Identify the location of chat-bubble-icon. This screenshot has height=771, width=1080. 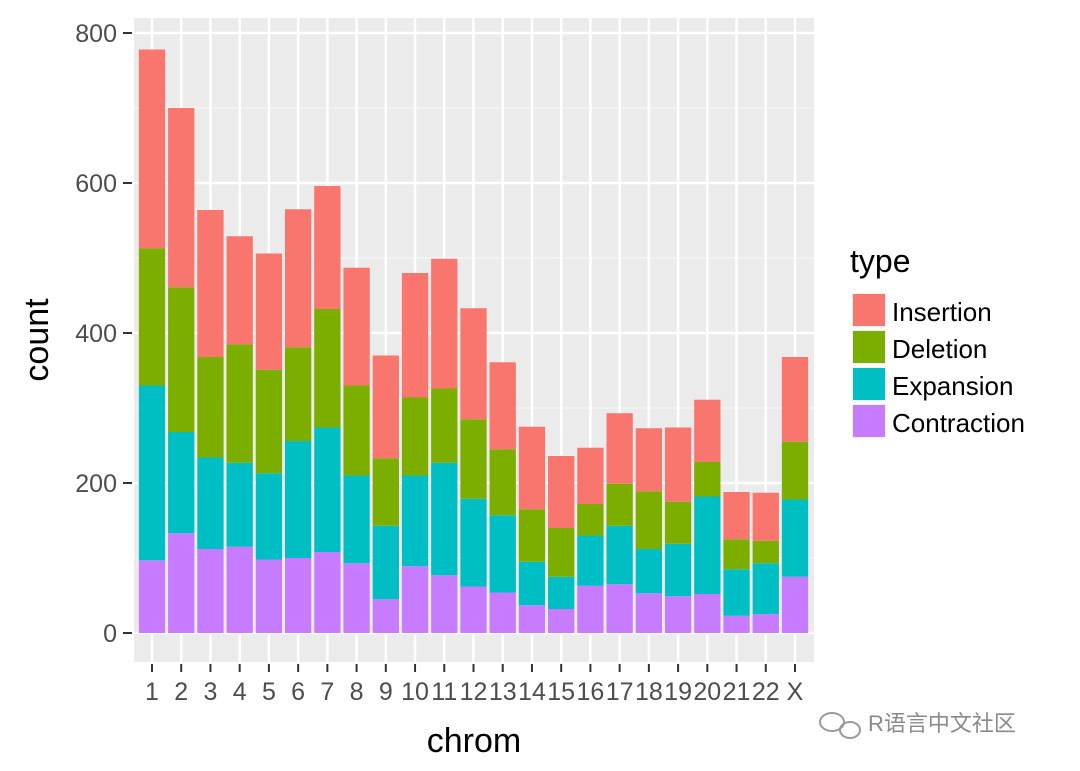
(840, 725).